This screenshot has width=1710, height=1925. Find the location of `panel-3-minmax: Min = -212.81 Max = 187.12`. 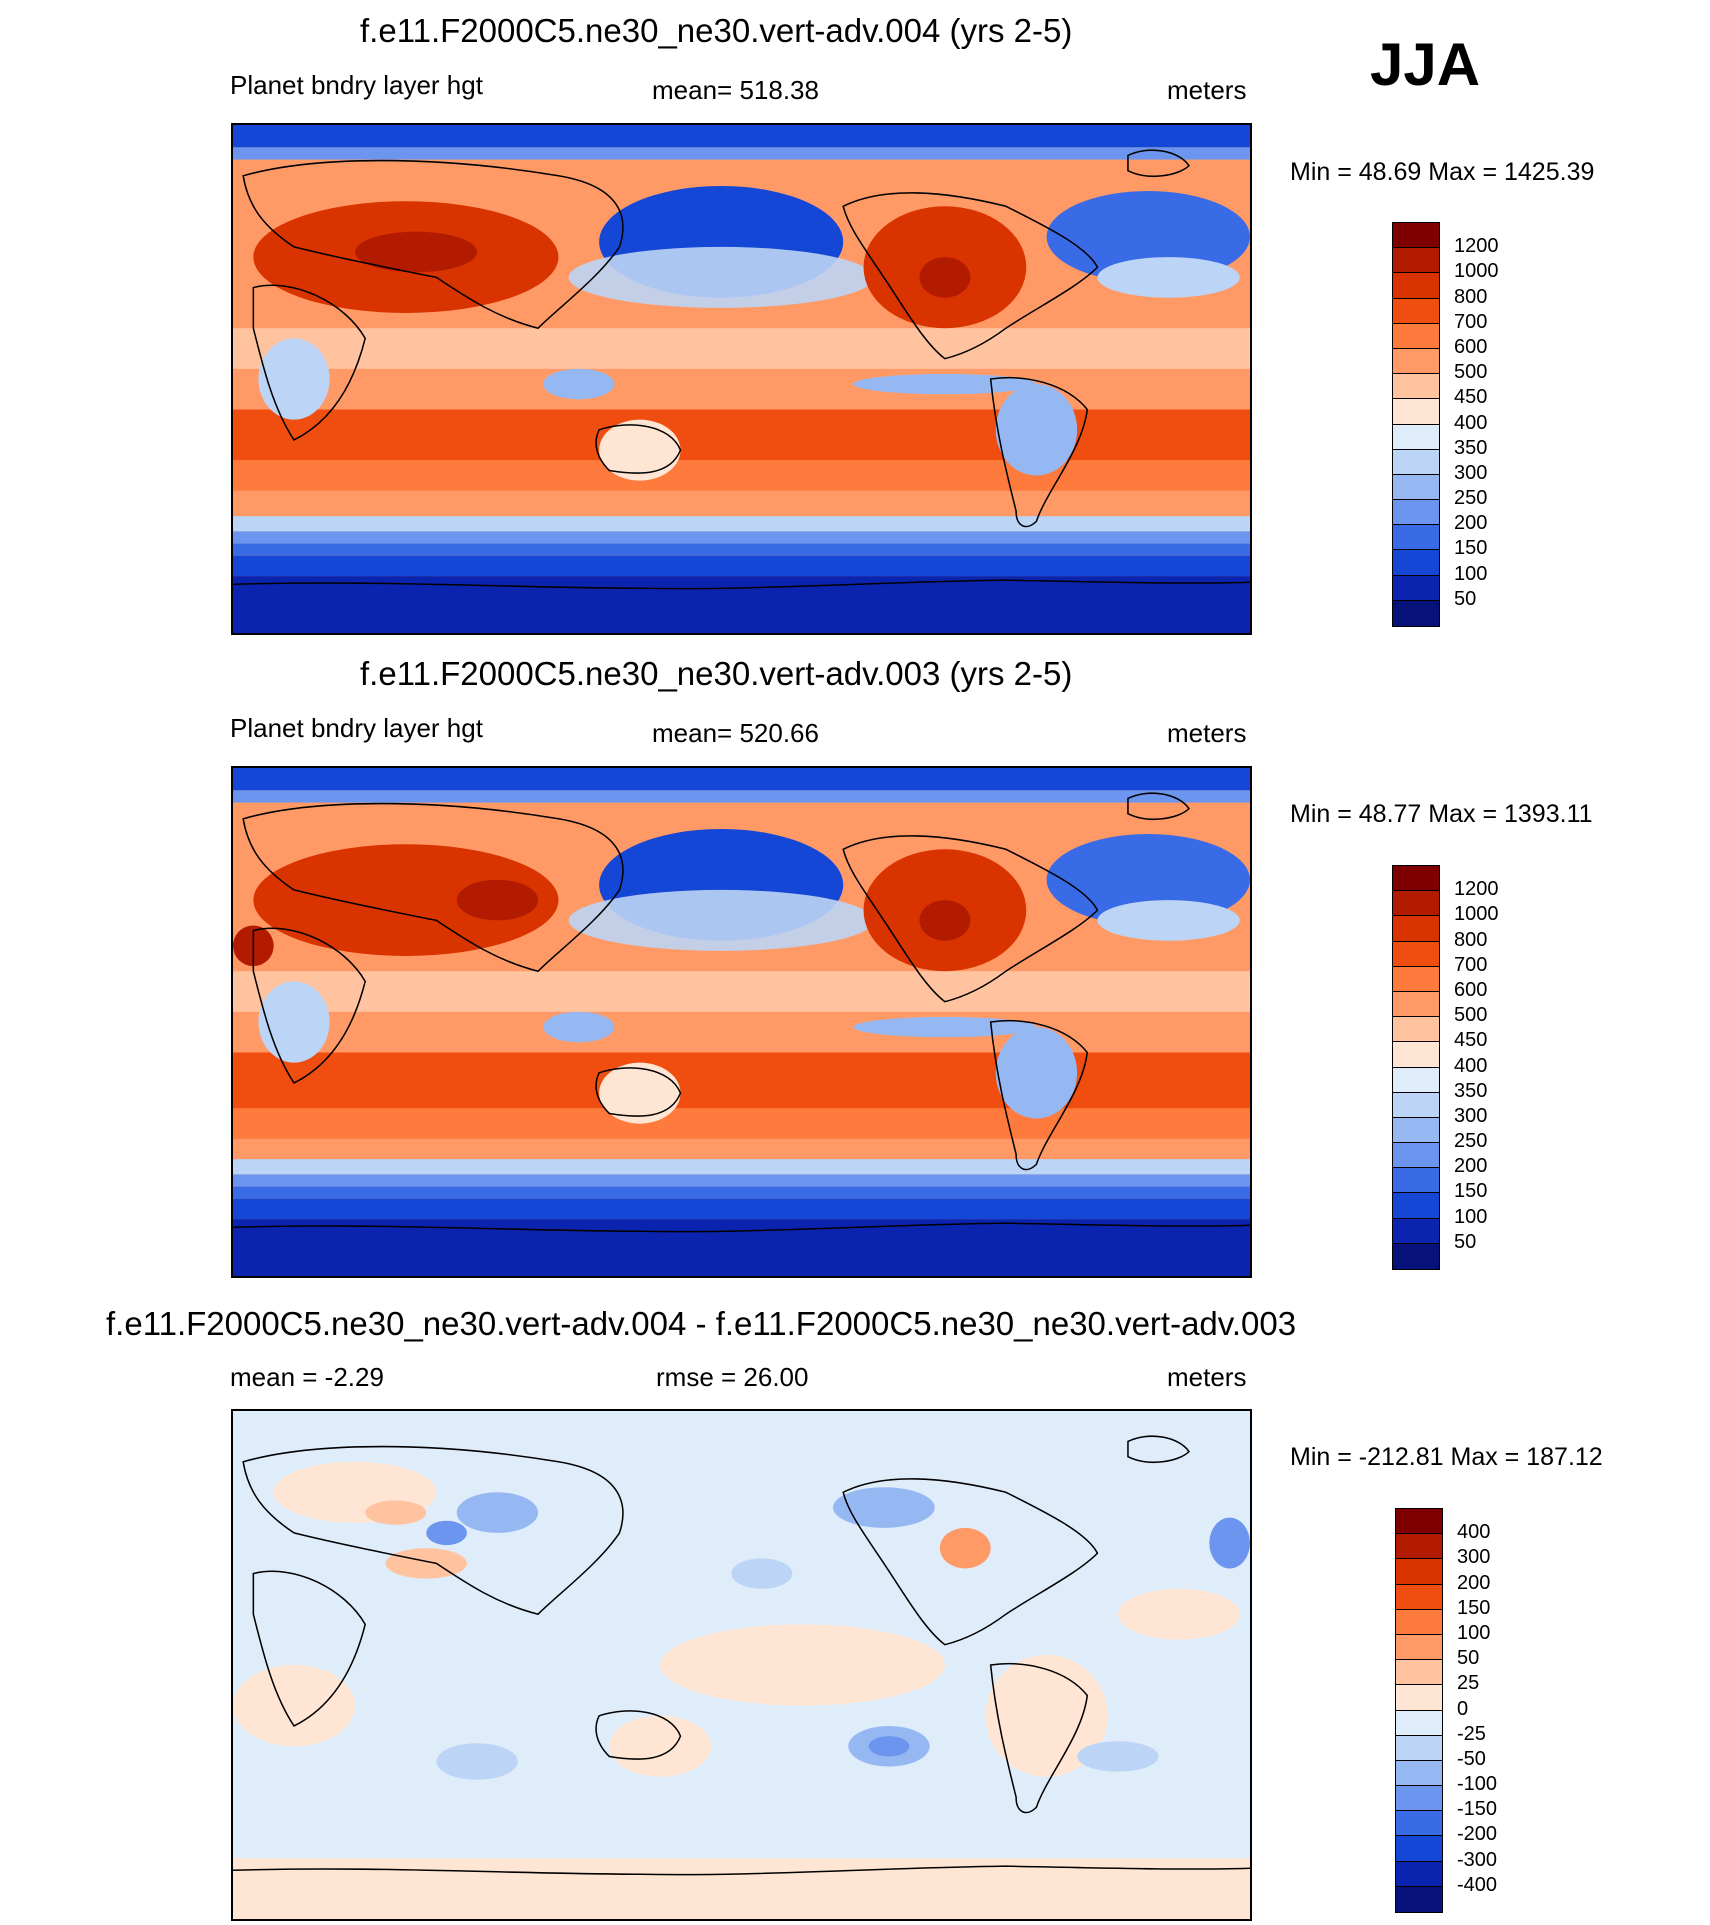

panel-3-minmax: Min = -212.81 Max = 187.12 is located at coordinates (1446, 1457).